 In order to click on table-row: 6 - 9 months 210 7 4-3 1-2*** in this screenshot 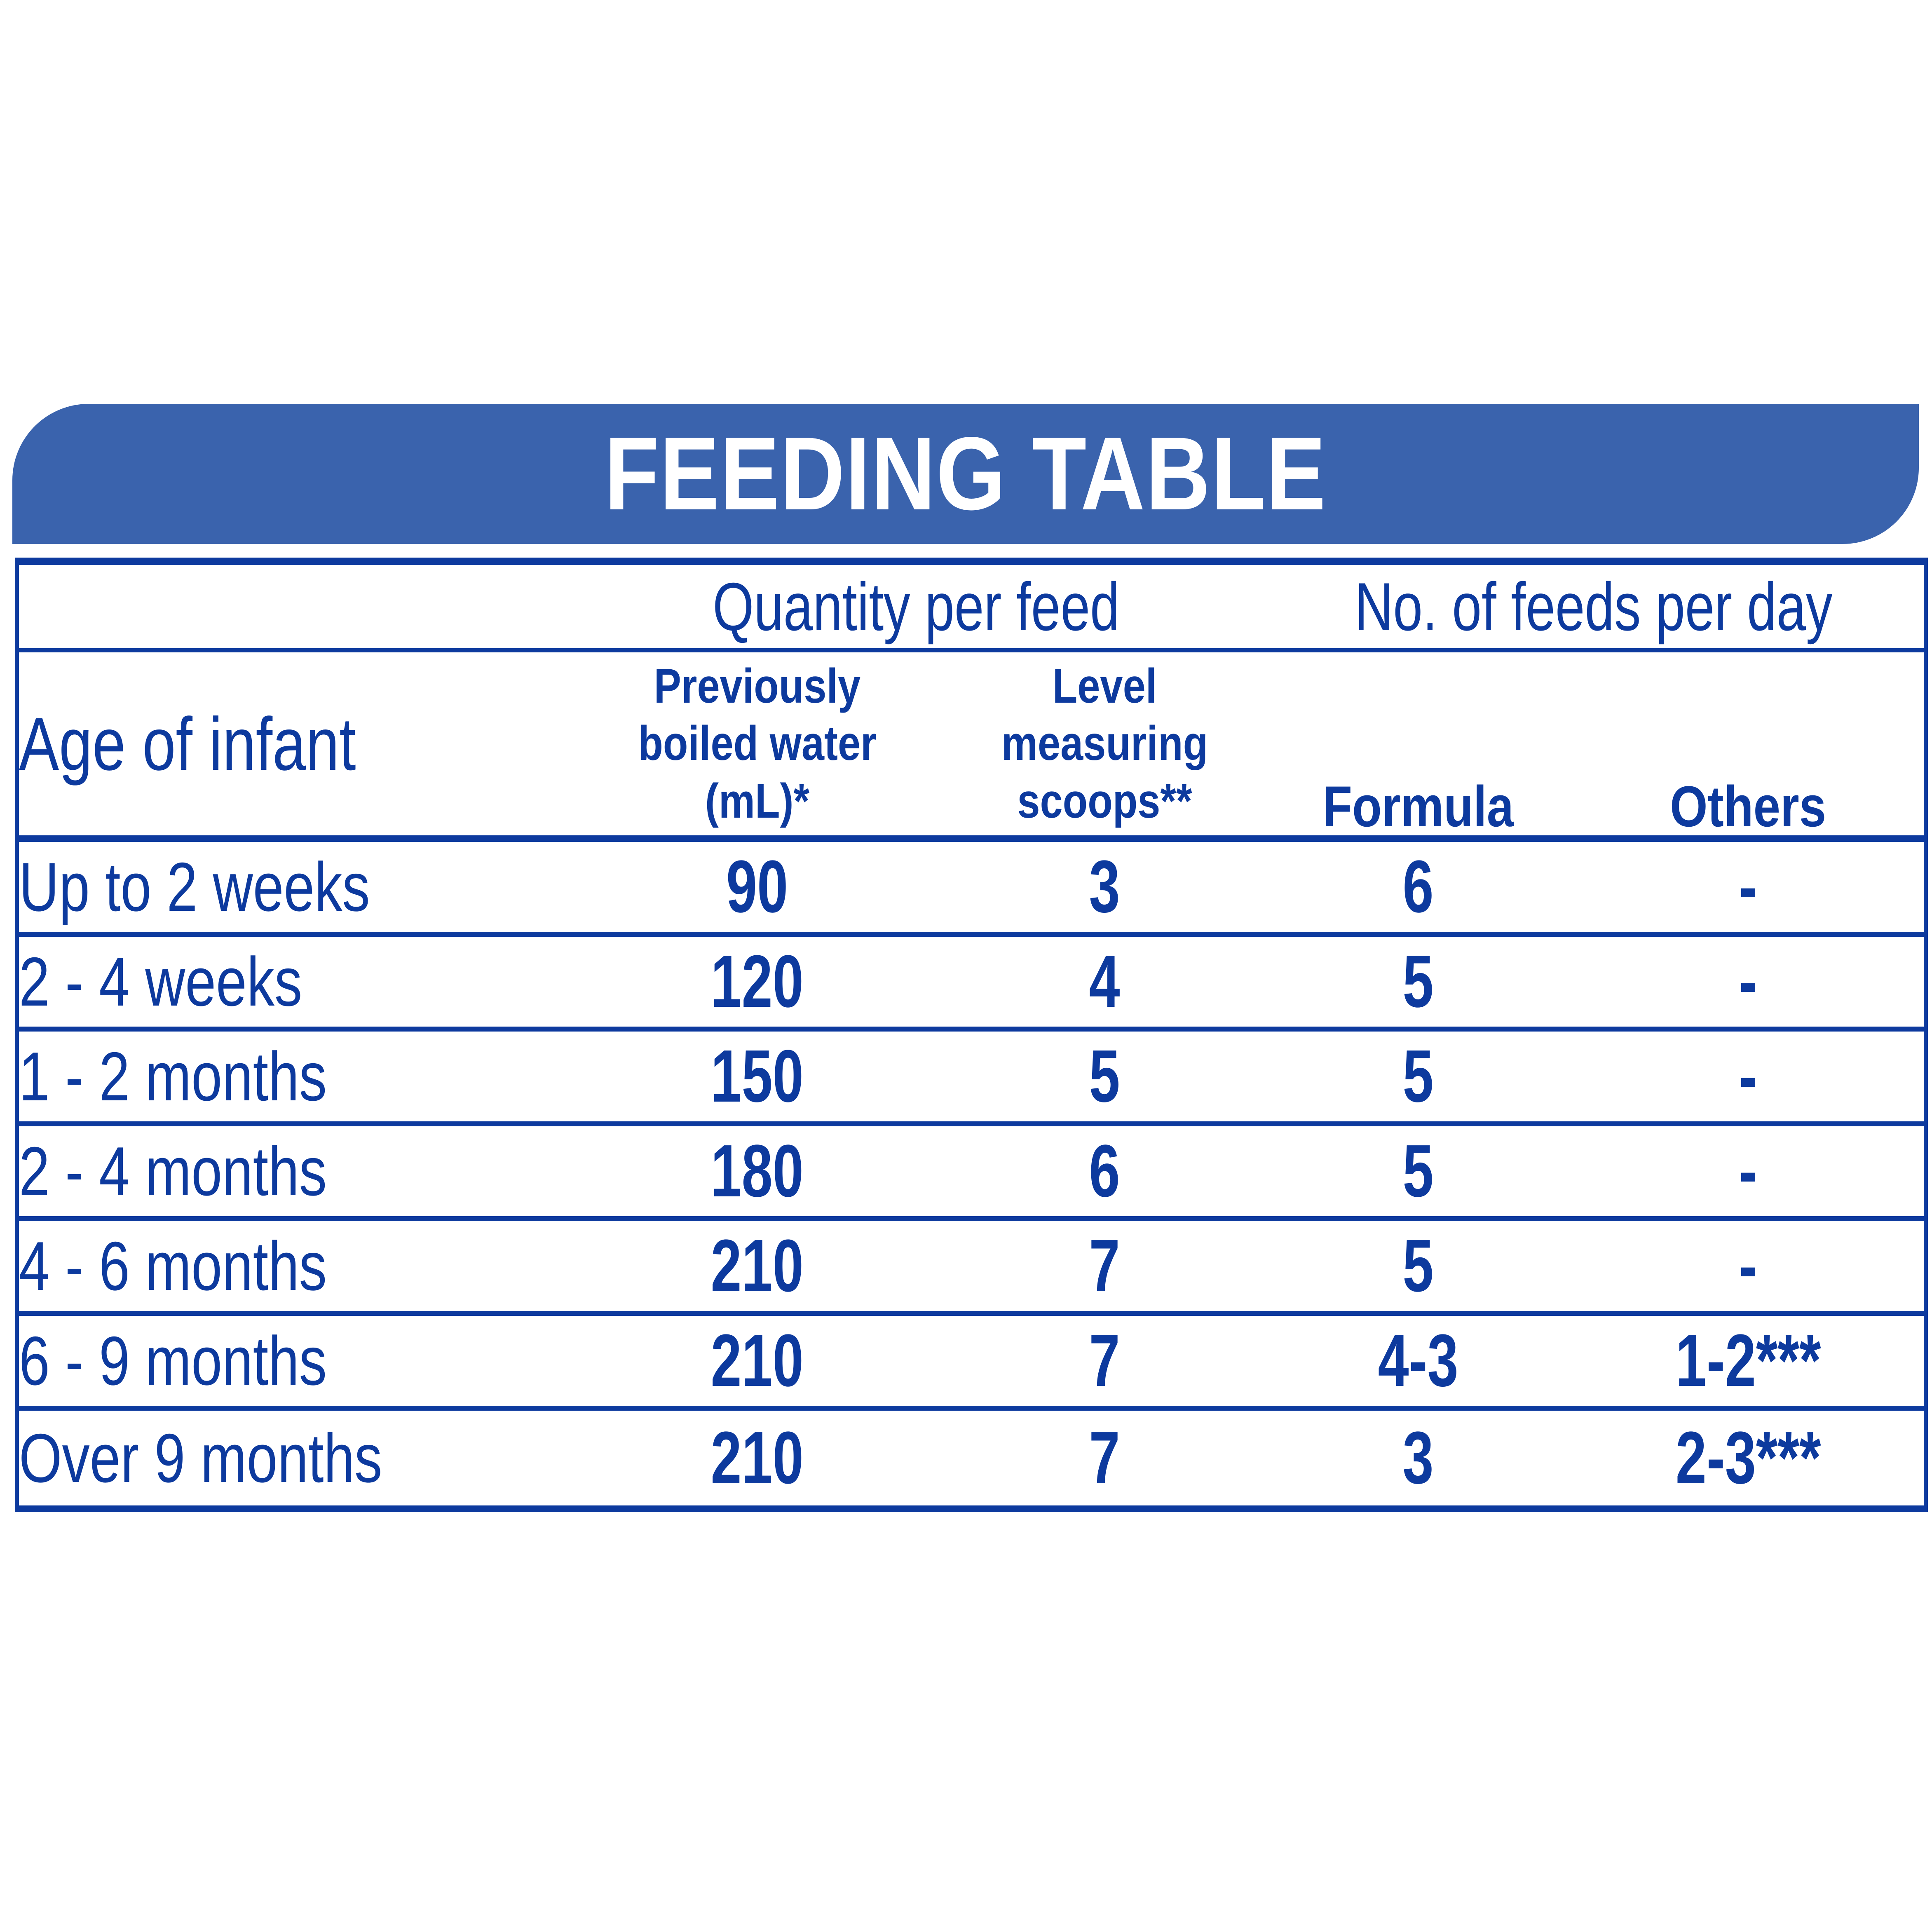, I will do `click(972, 1364)`.